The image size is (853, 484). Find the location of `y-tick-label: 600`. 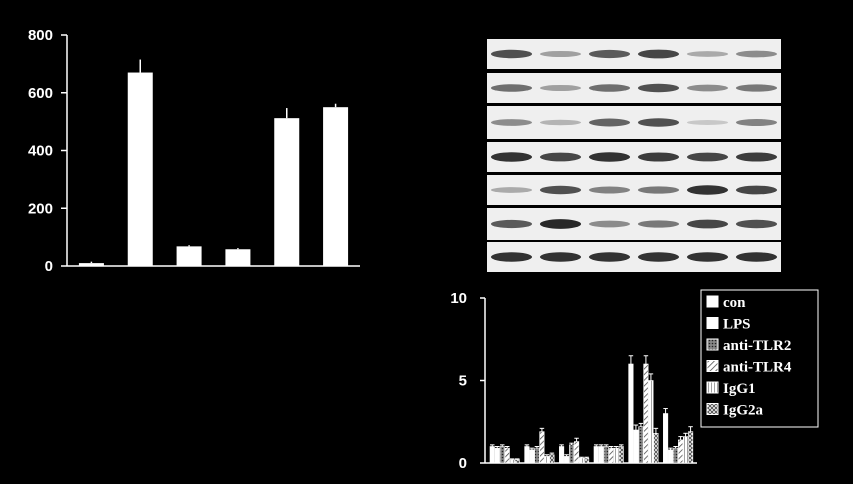

y-tick-label: 600 is located at coordinates (40, 93).